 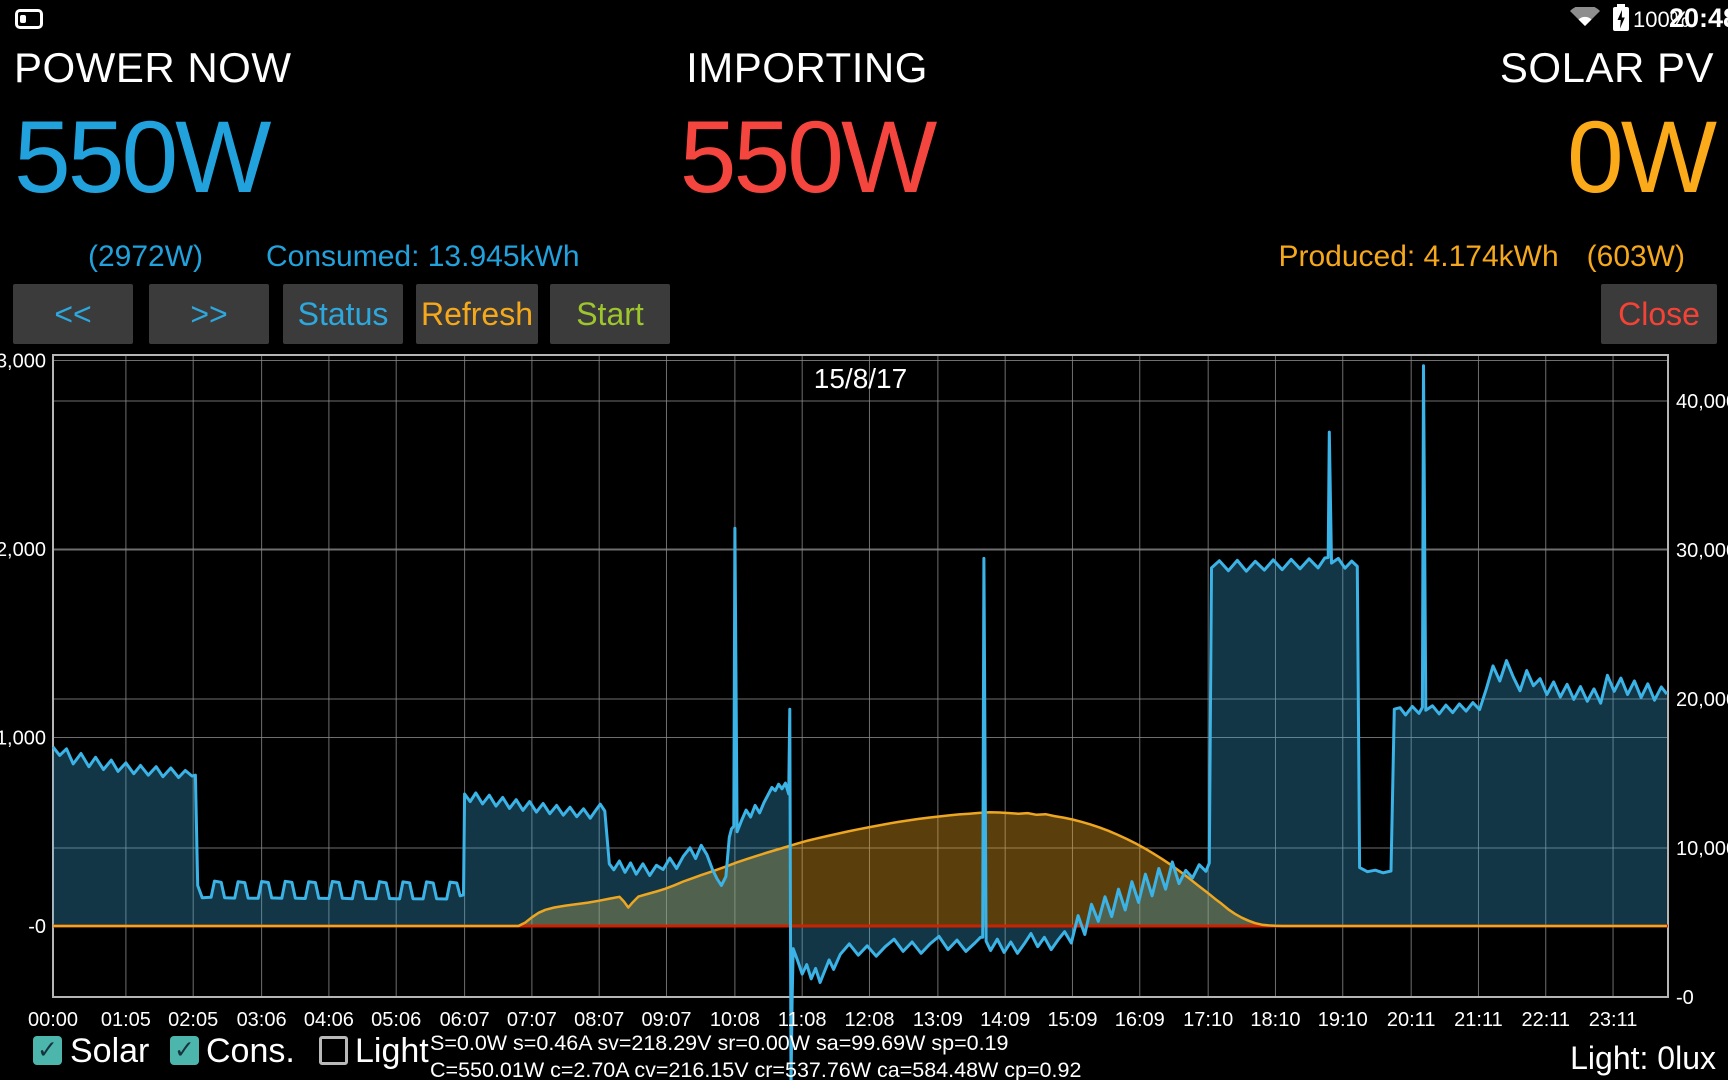 What do you see at coordinates (1208, 1020) in the screenshot?
I see `x-axis-tick: 17:10` at bounding box center [1208, 1020].